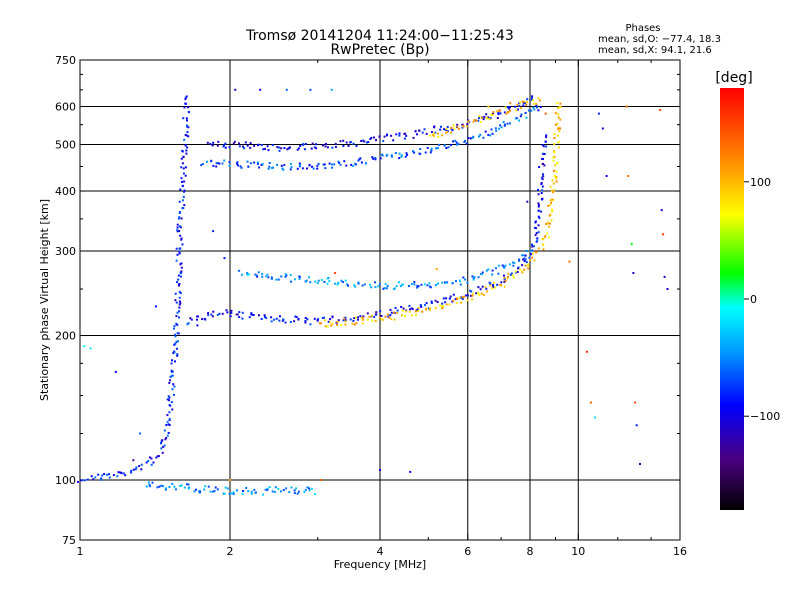 The image size is (800, 600). I want to click on x-tick-label: 1, so click(80, 551).